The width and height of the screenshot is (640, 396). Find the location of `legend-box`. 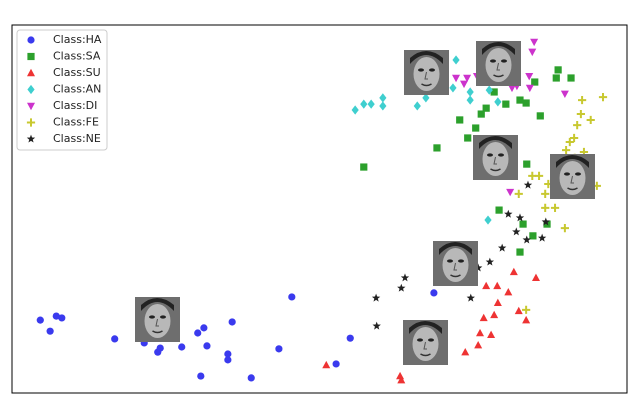

legend-box is located at coordinates (62, 90).